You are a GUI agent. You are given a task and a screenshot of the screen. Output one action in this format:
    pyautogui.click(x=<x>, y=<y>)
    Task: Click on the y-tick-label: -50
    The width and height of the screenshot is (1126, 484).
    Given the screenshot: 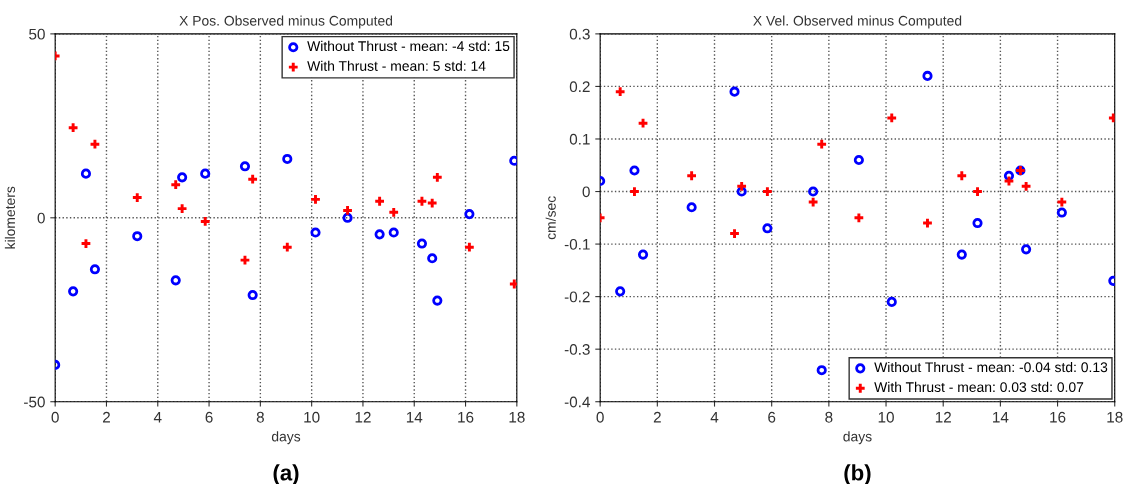 What is the action you would take?
    pyautogui.click(x=34, y=402)
    